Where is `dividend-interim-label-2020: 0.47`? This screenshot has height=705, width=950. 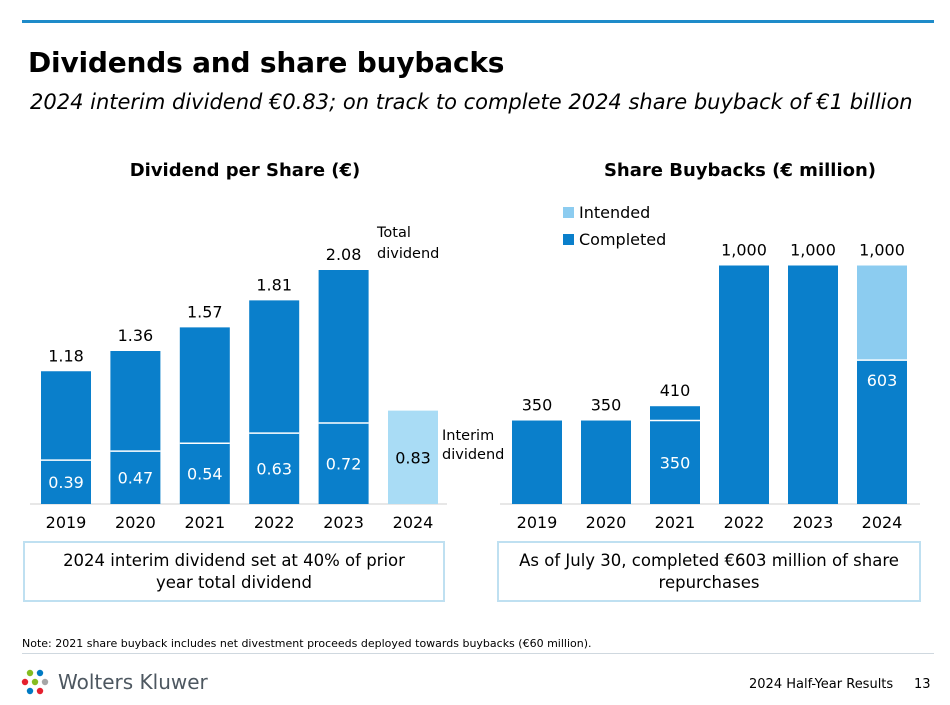 dividend-interim-label-2020: 0.47 is located at coordinates (136, 478).